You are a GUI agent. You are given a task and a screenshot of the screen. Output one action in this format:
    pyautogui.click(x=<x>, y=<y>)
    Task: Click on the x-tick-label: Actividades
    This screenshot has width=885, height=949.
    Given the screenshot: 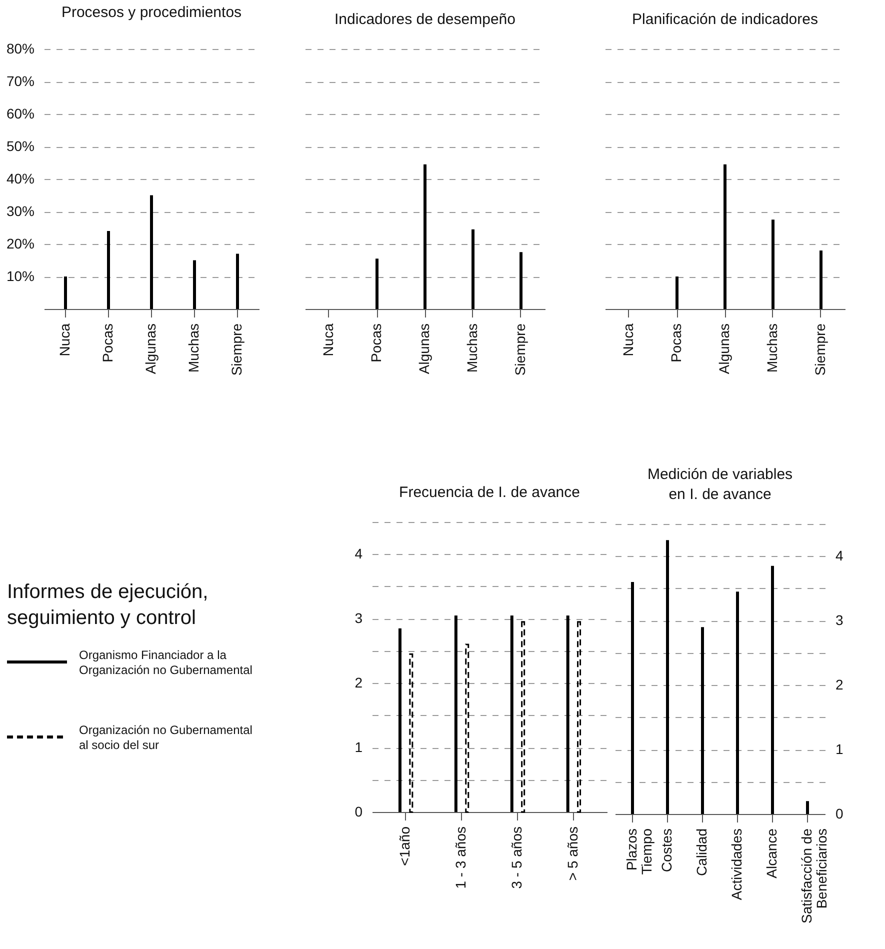 What is the action you would take?
    pyautogui.click(x=736, y=864)
    